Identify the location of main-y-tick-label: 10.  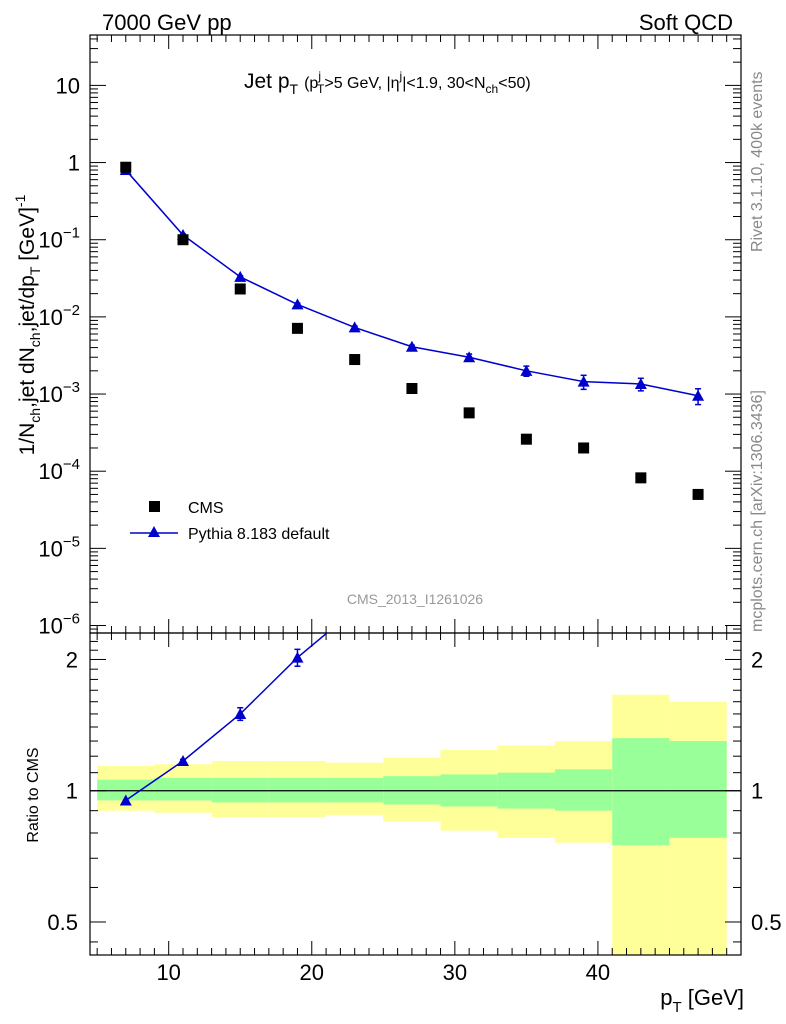
(68, 85).